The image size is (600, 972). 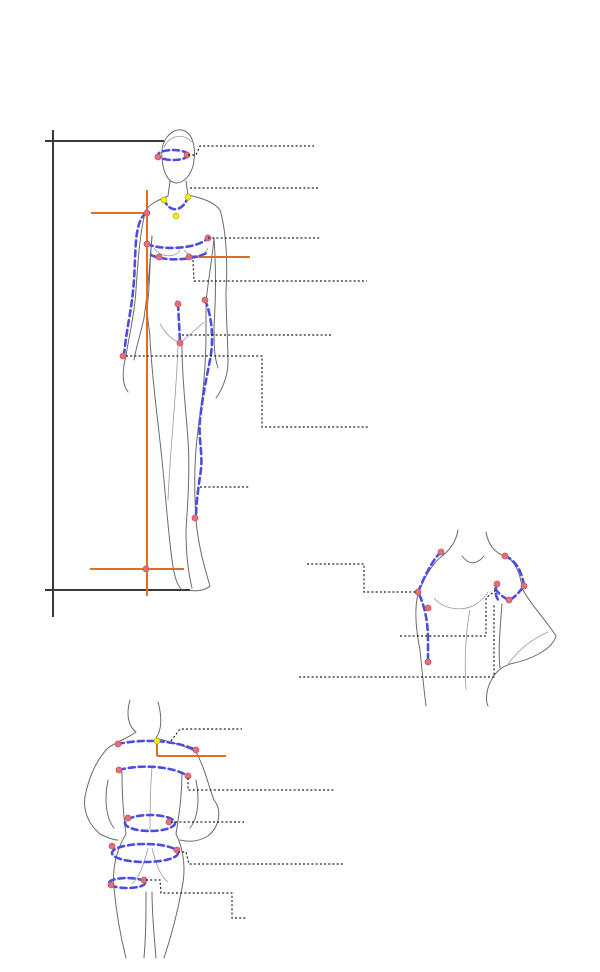 What do you see at coordinates (146, 569) in the screenshot?
I see `ankle-point` at bounding box center [146, 569].